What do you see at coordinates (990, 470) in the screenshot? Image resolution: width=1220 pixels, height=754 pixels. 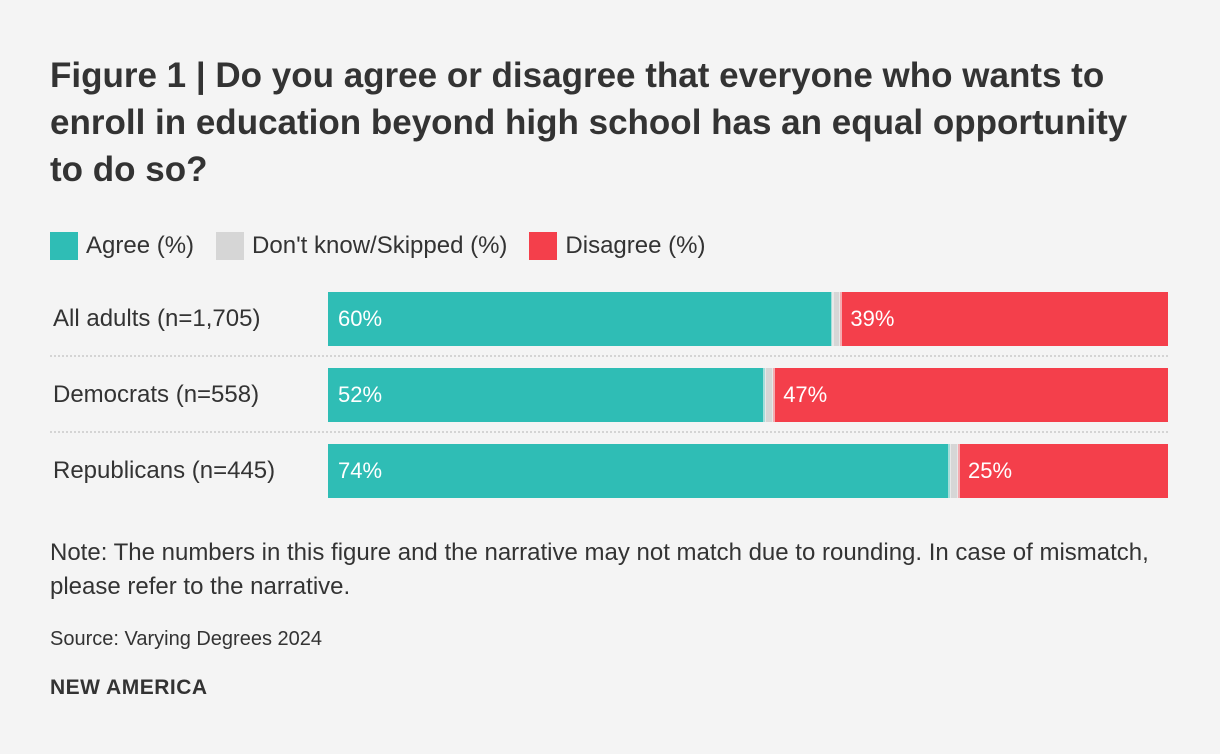 I see `data-label: 25%` at bounding box center [990, 470].